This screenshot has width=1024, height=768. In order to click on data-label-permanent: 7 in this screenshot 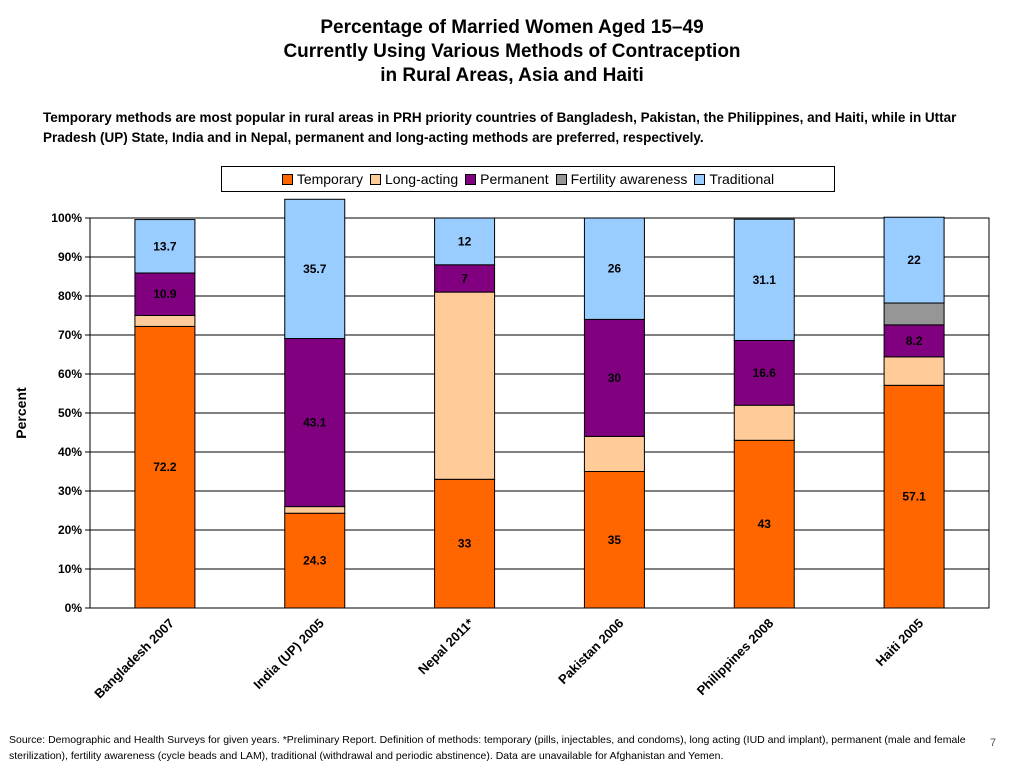, I will do `click(464, 278)`.